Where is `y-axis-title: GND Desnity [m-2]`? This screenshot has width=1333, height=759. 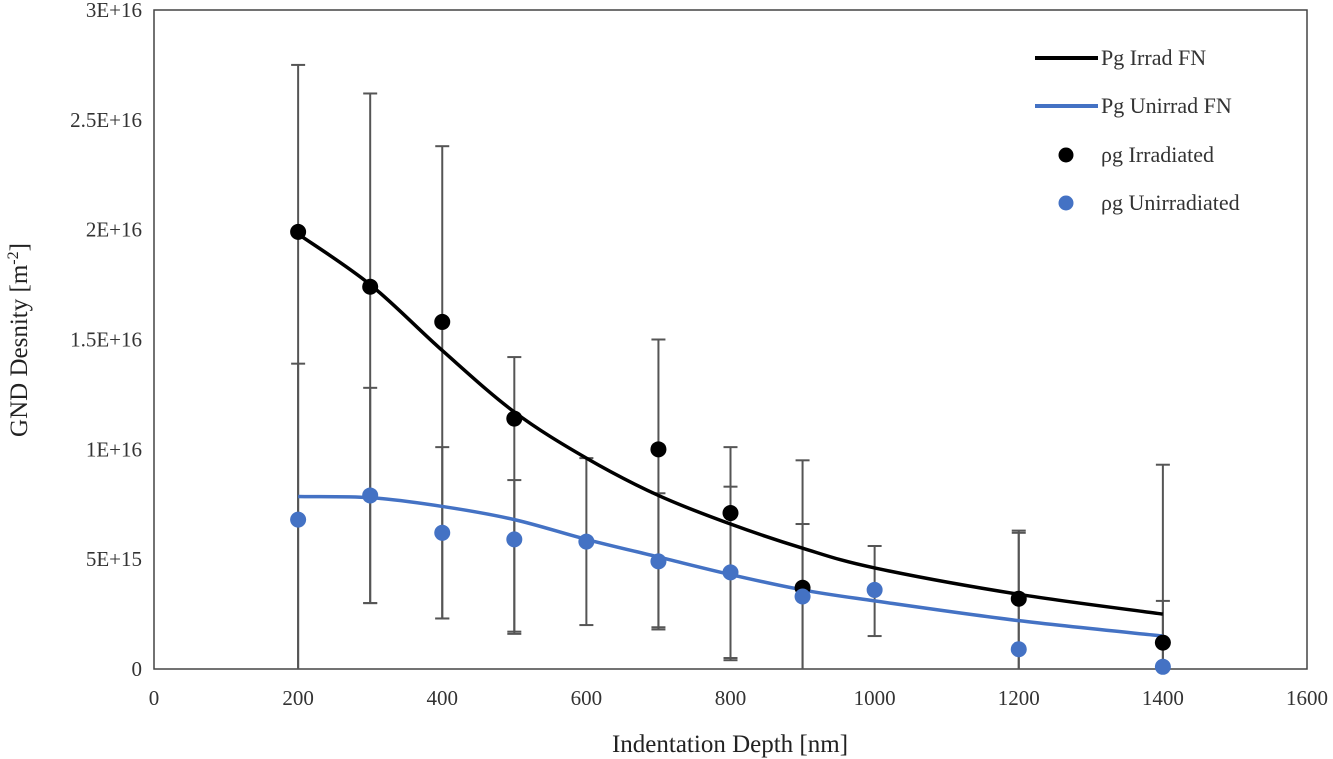
y-axis-title: GND Desnity [m-2] is located at coordinates (19, 340).